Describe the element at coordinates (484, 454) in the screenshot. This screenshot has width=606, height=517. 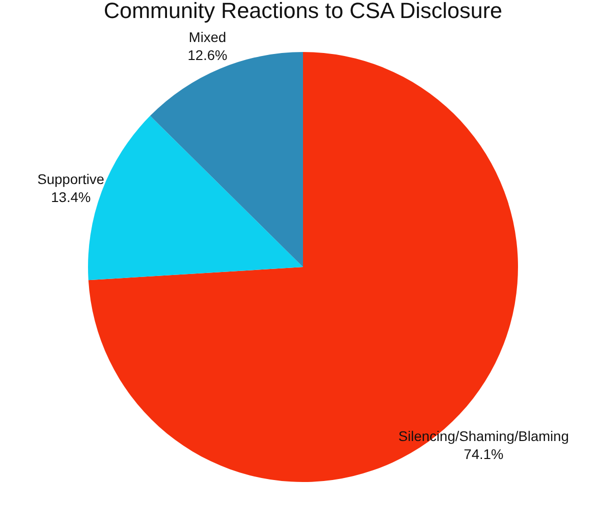
I see `data-label: 74.1%` at that location.